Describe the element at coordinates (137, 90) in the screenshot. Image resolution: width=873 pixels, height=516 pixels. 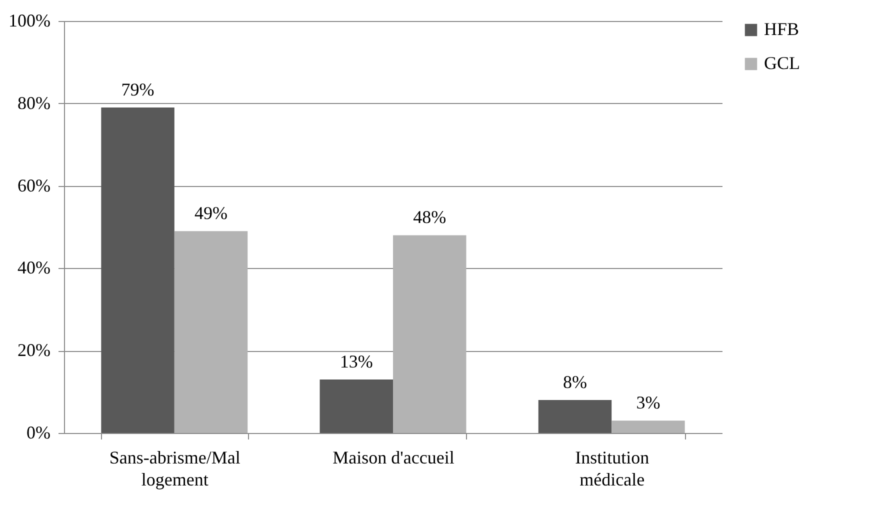
I see `data-label: 79%` at that location.